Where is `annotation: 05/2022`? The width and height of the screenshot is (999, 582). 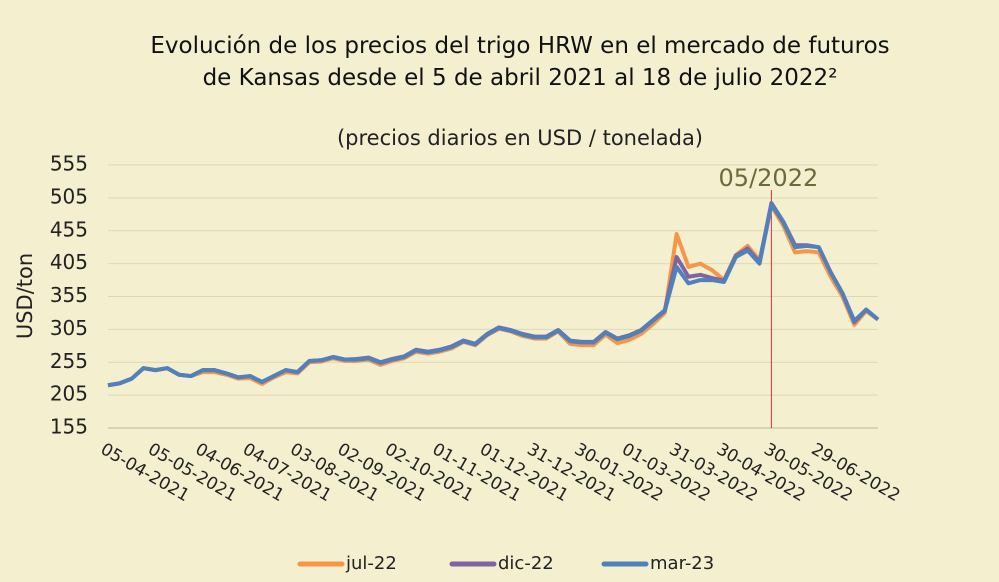
annotation: 05/2022 is located at coordinates (769, 178).